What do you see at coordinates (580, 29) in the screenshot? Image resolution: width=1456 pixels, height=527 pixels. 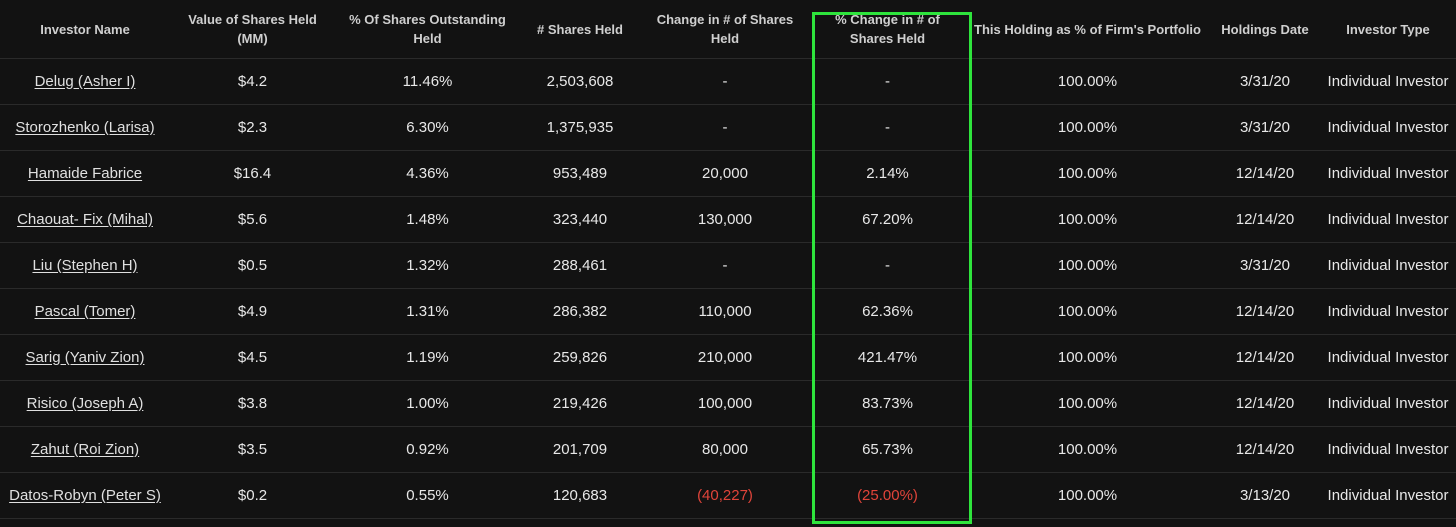 I see `header-shares-held: # Shares Held` at bounding box center [580, 29].